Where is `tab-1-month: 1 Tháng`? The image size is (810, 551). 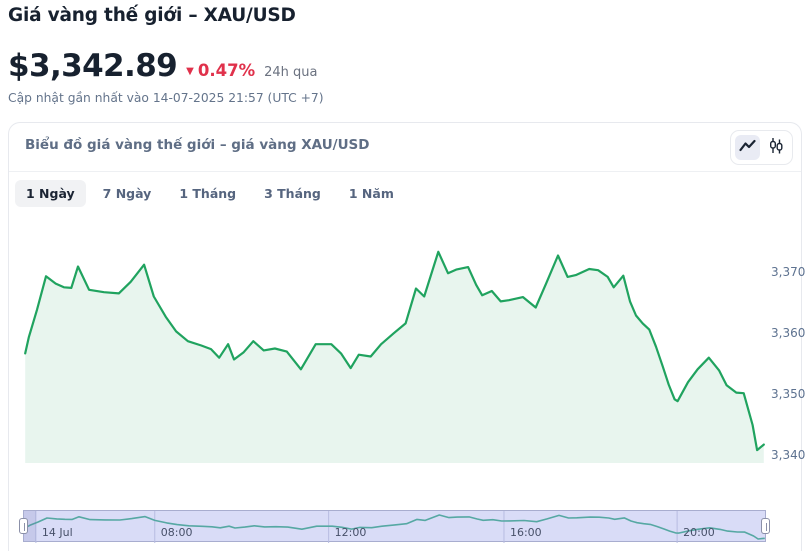 tab-1-month: 1 Tháng is located at coordinates (208, 193).